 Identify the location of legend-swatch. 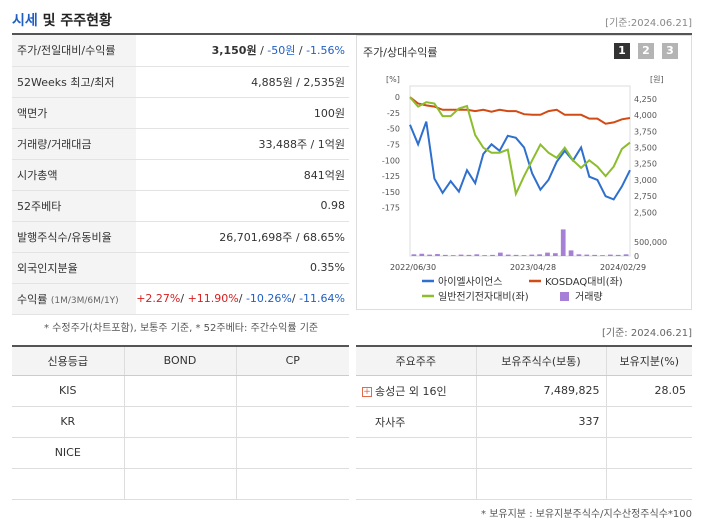
(564, 296).